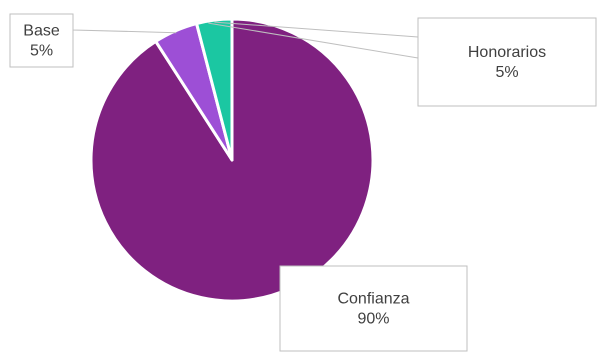  What do you see at coordinates (373, 319) in the screenshot?
I see `data-label-value-confianza: 90%` at bounding box center [373, 319].